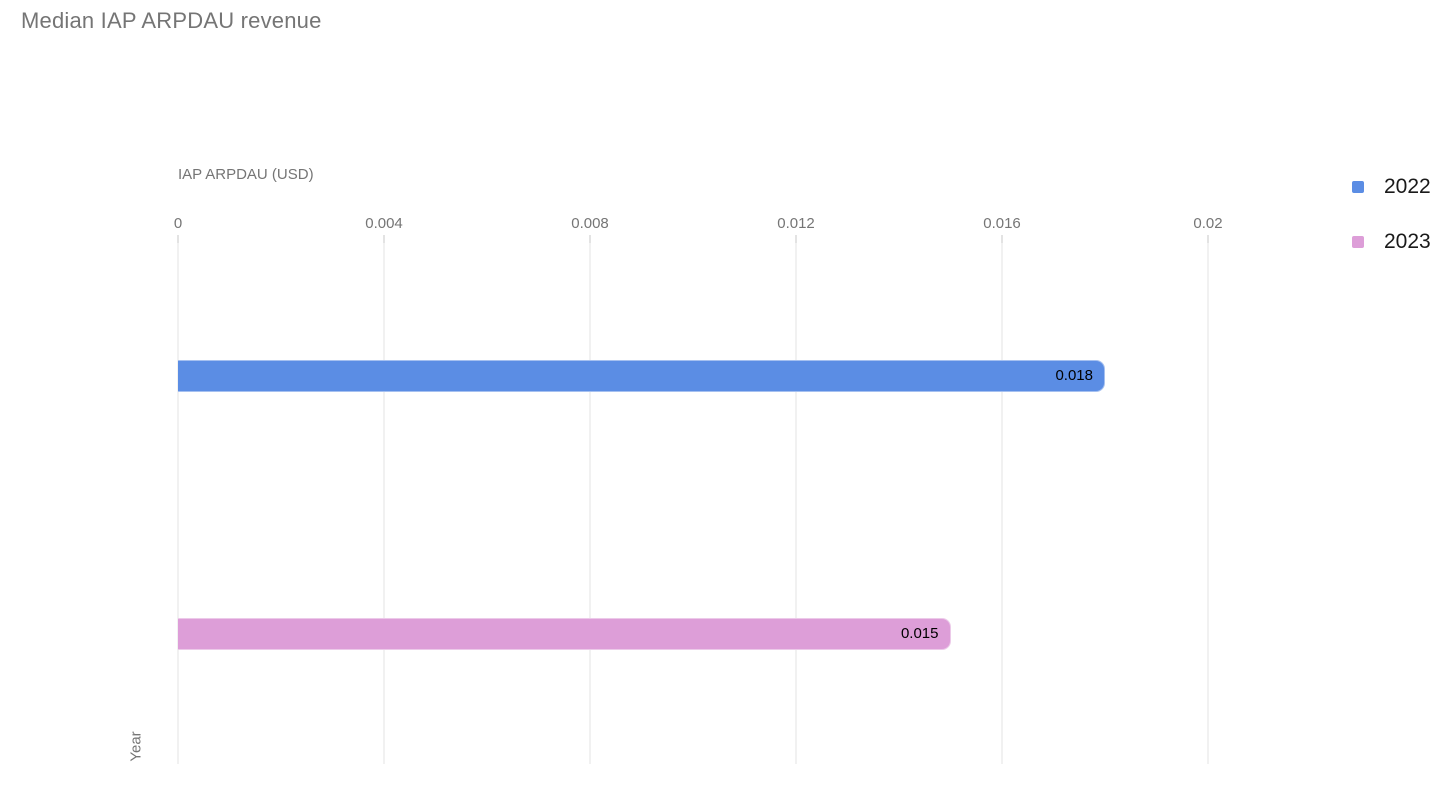  Describe the element at coordinates (1358, 187) in the screenshot. I see `legend-swatch-2022` at that location.